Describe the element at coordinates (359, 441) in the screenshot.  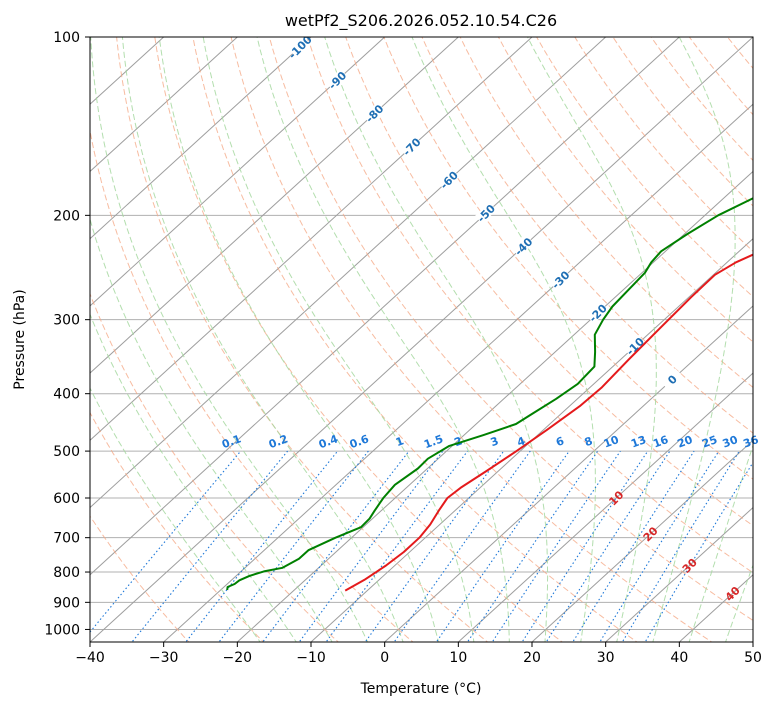
I see `mixing-ratio-label: 0.6` at that location.